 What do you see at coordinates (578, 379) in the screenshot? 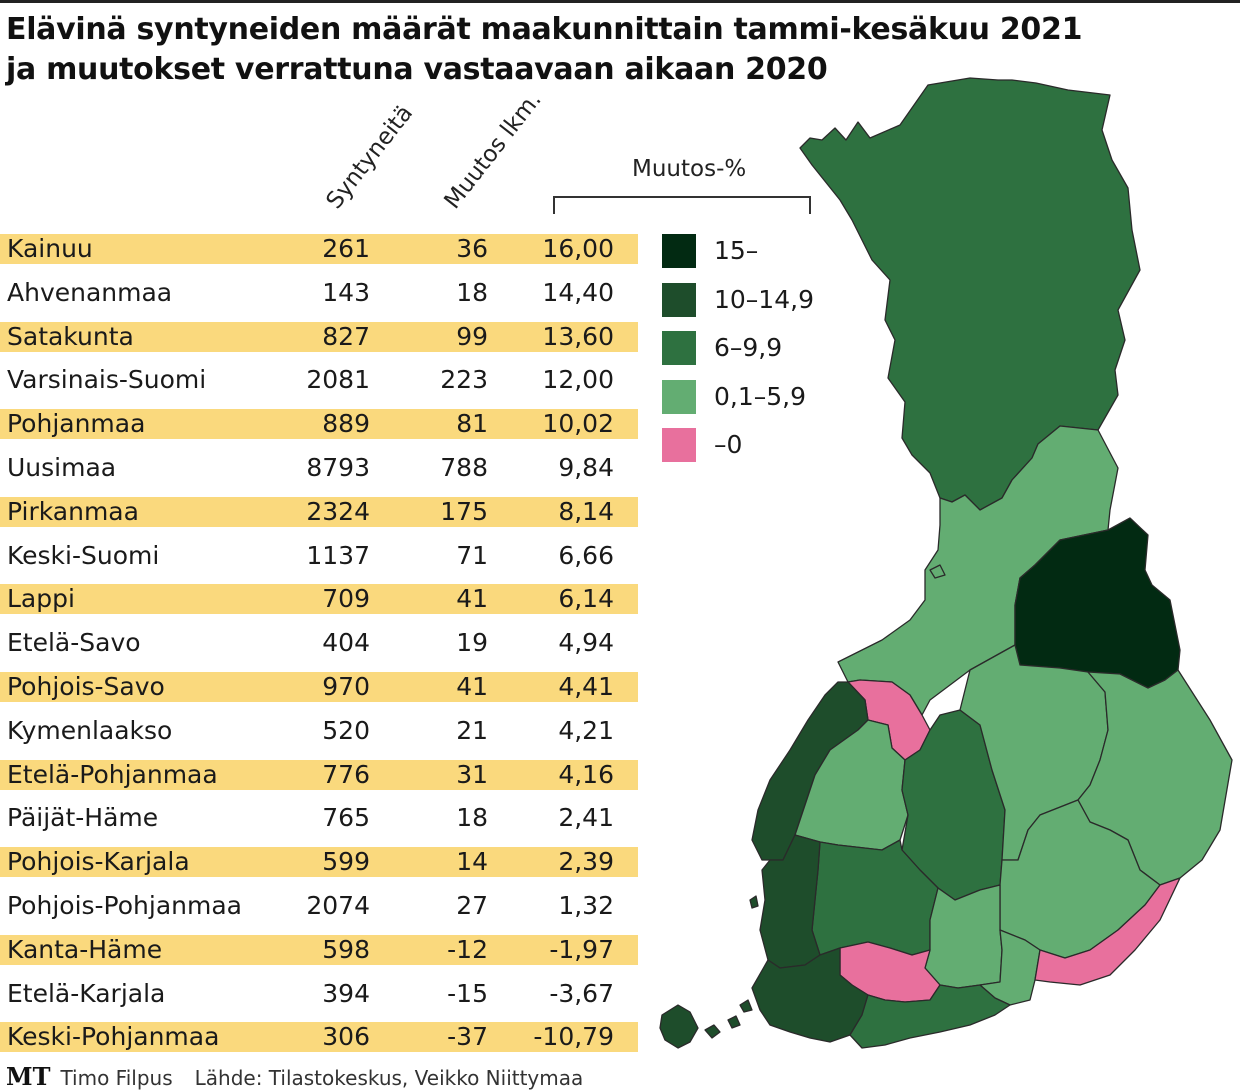
I see `pct-value: 12,00` at bounding box center [578, 379].